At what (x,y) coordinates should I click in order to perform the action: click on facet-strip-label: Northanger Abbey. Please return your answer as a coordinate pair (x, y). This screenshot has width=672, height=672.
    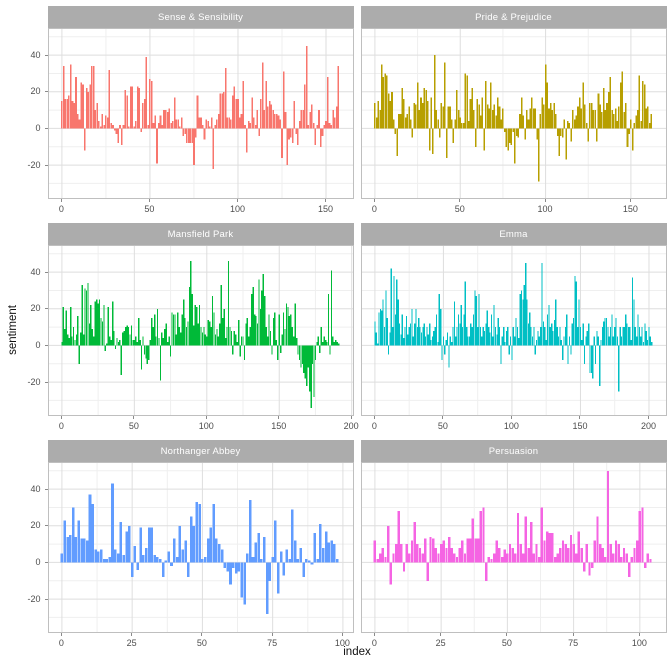
    Looking at the image, I should click on (200, 451).